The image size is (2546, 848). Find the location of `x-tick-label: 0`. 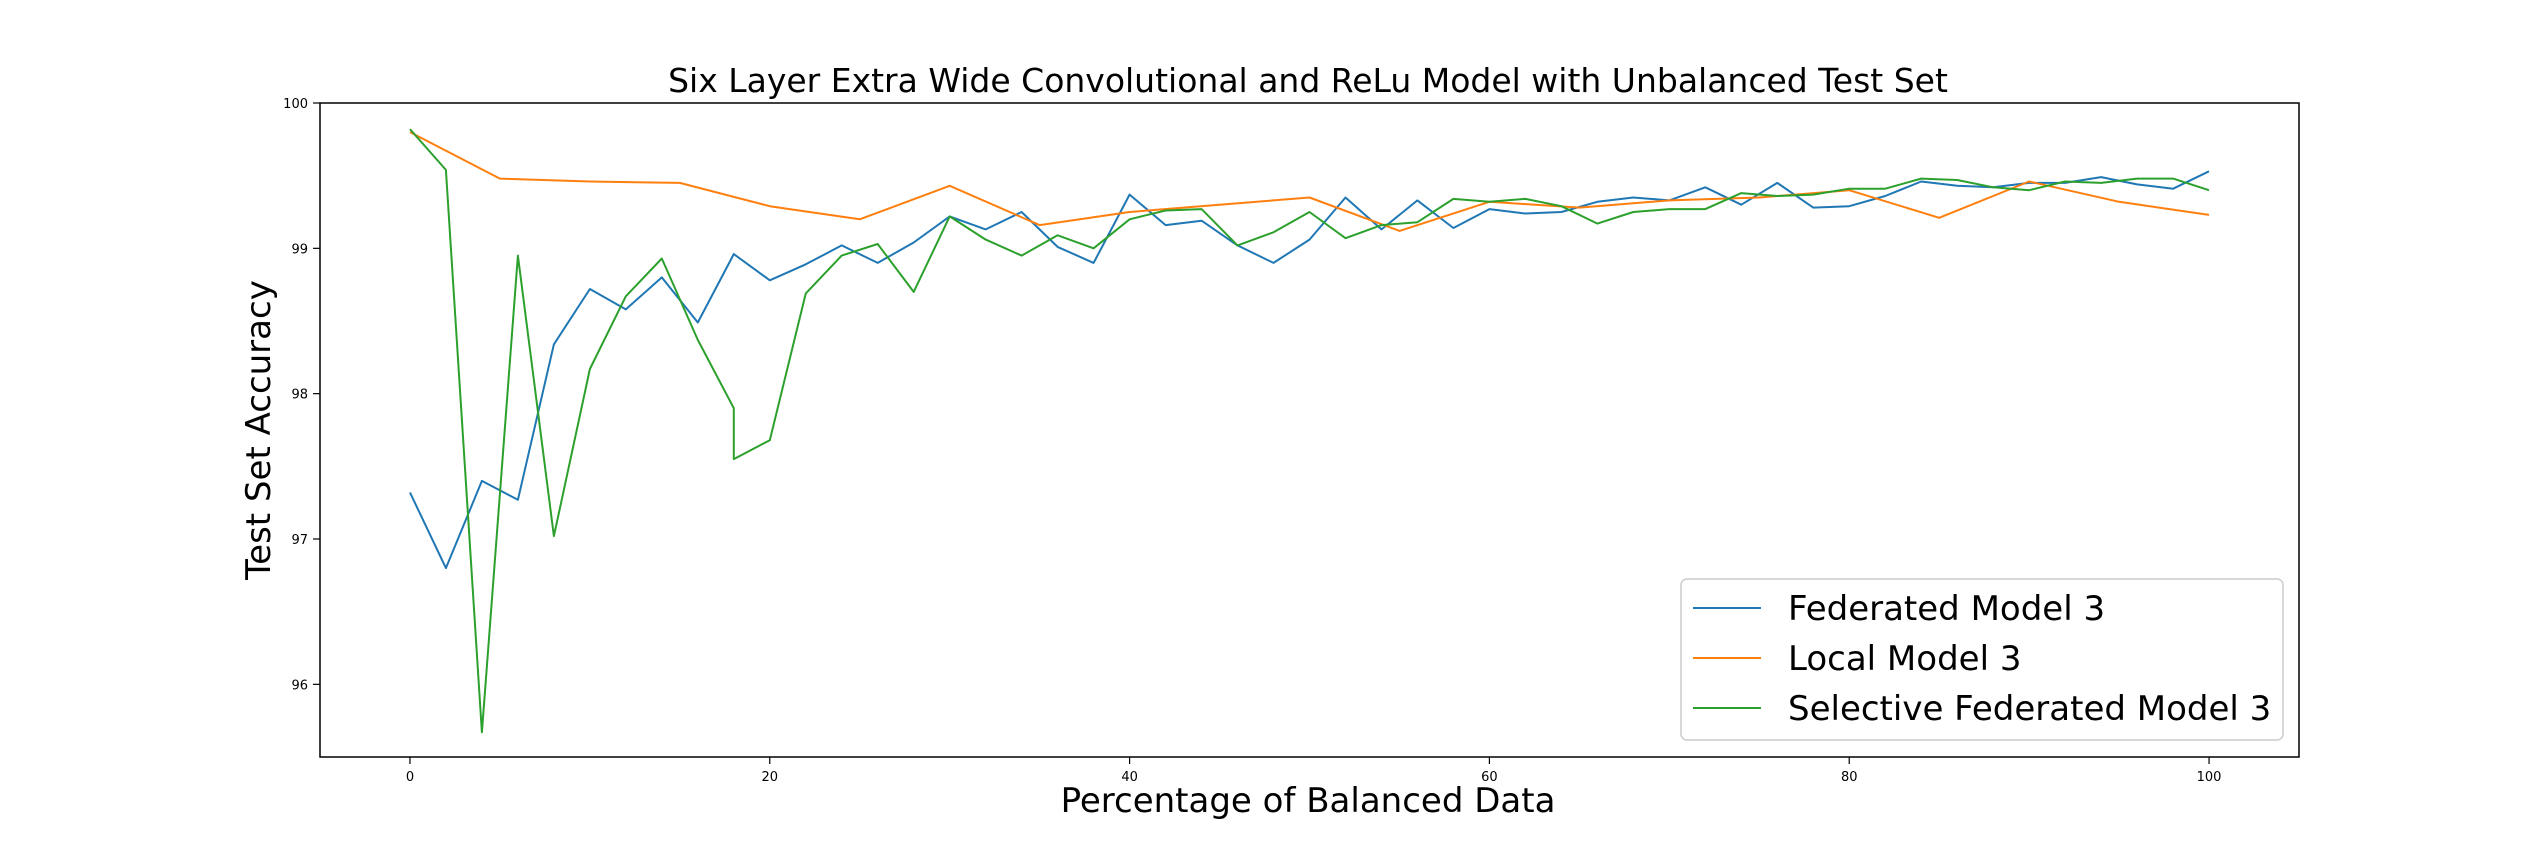

x-tick-label: 0 is located at coordinates (410, 777).